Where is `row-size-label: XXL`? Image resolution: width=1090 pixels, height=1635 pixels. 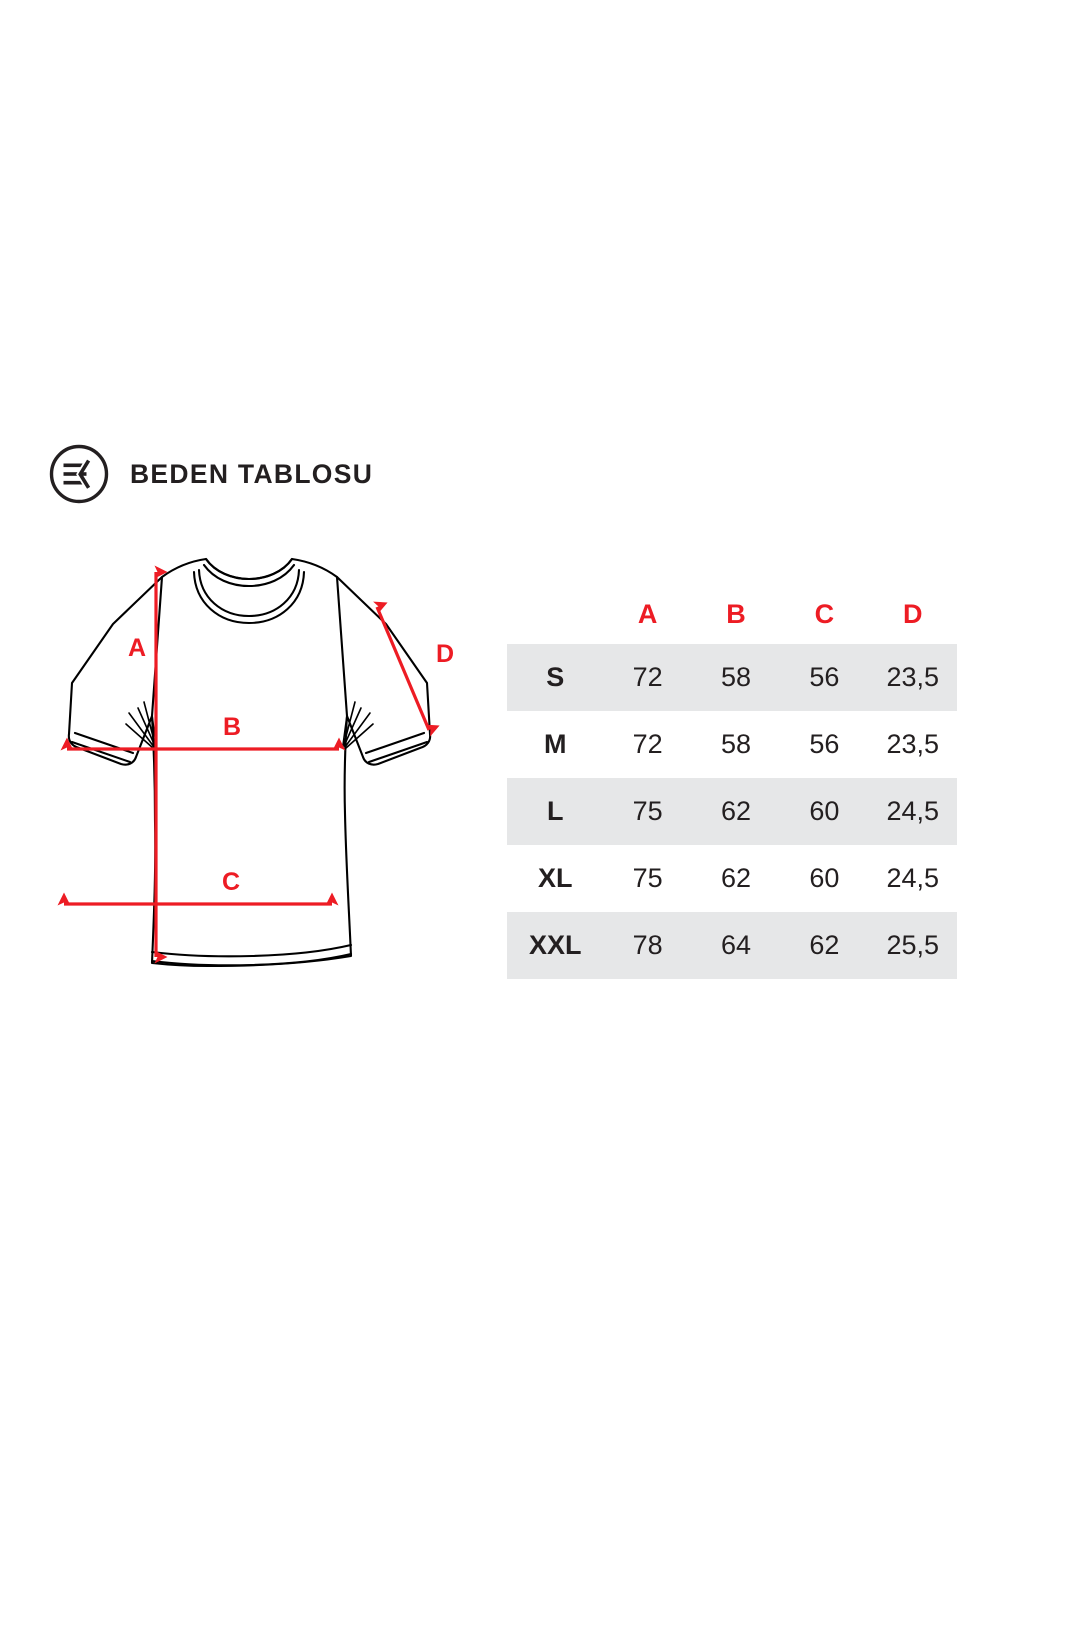 row-size-label: XXL is located at coordinates (555, 945).